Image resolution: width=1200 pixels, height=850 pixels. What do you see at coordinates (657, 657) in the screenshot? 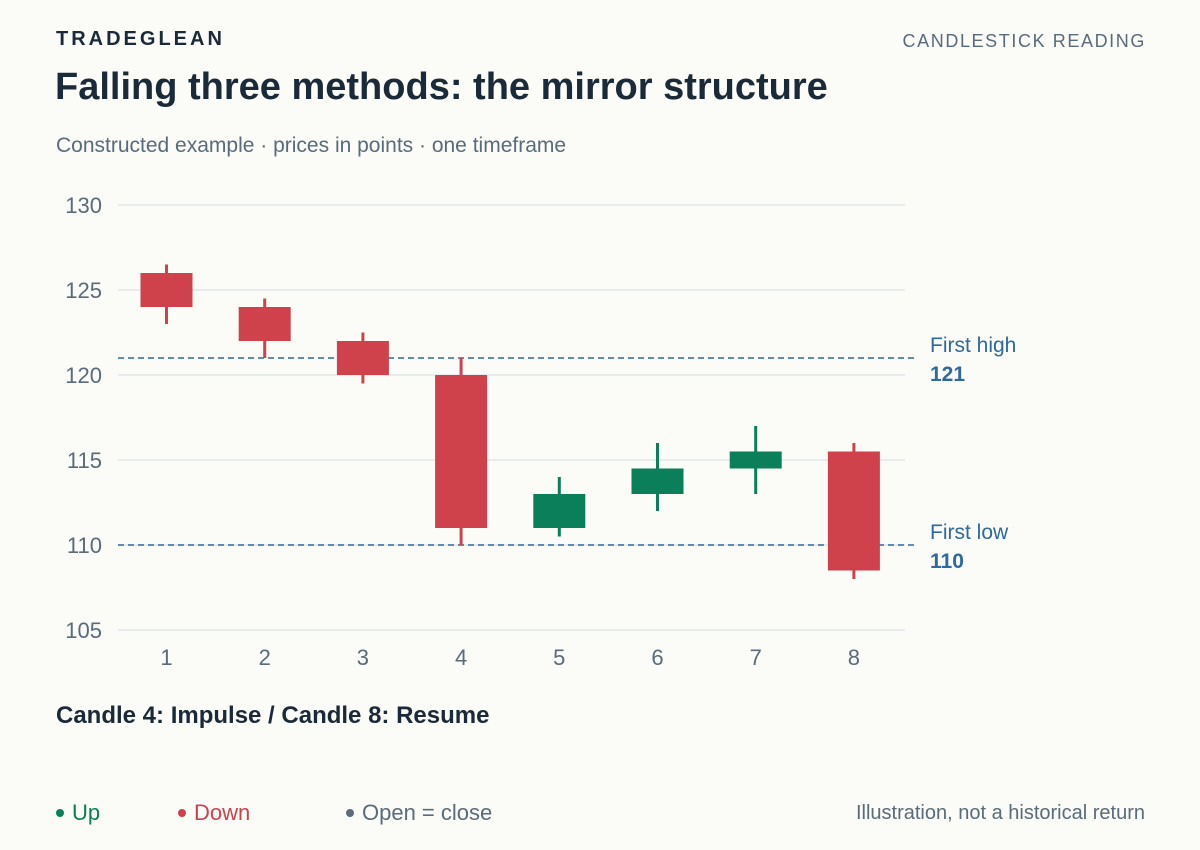
I see `x-tick-label: 6` at bounding box center [657, 657].